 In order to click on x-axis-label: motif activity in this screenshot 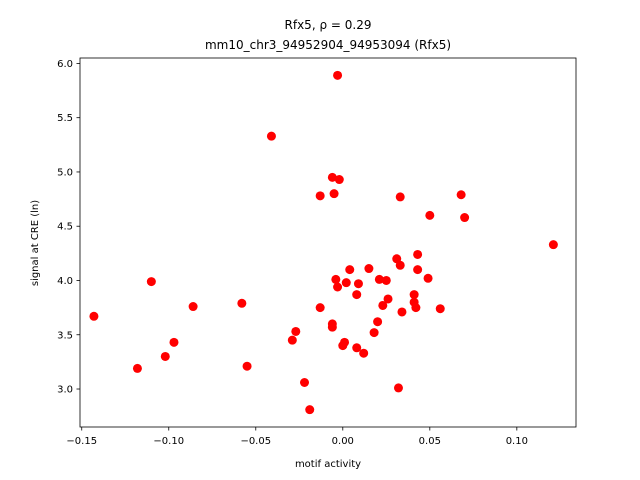, I will do `click(328, 464)`.